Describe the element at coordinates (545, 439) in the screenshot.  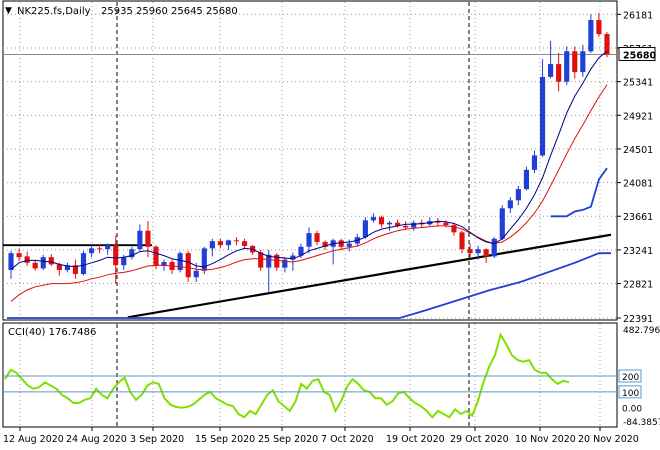
I see `time-tick-label: 10 Nov 2020` at that location.